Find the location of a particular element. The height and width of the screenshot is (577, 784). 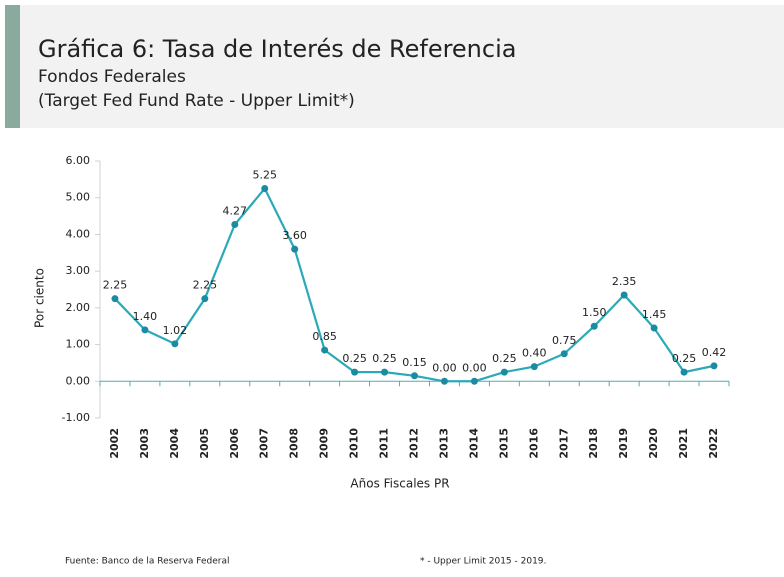

data-label: 4.27 is located at coordinates (235, 211).